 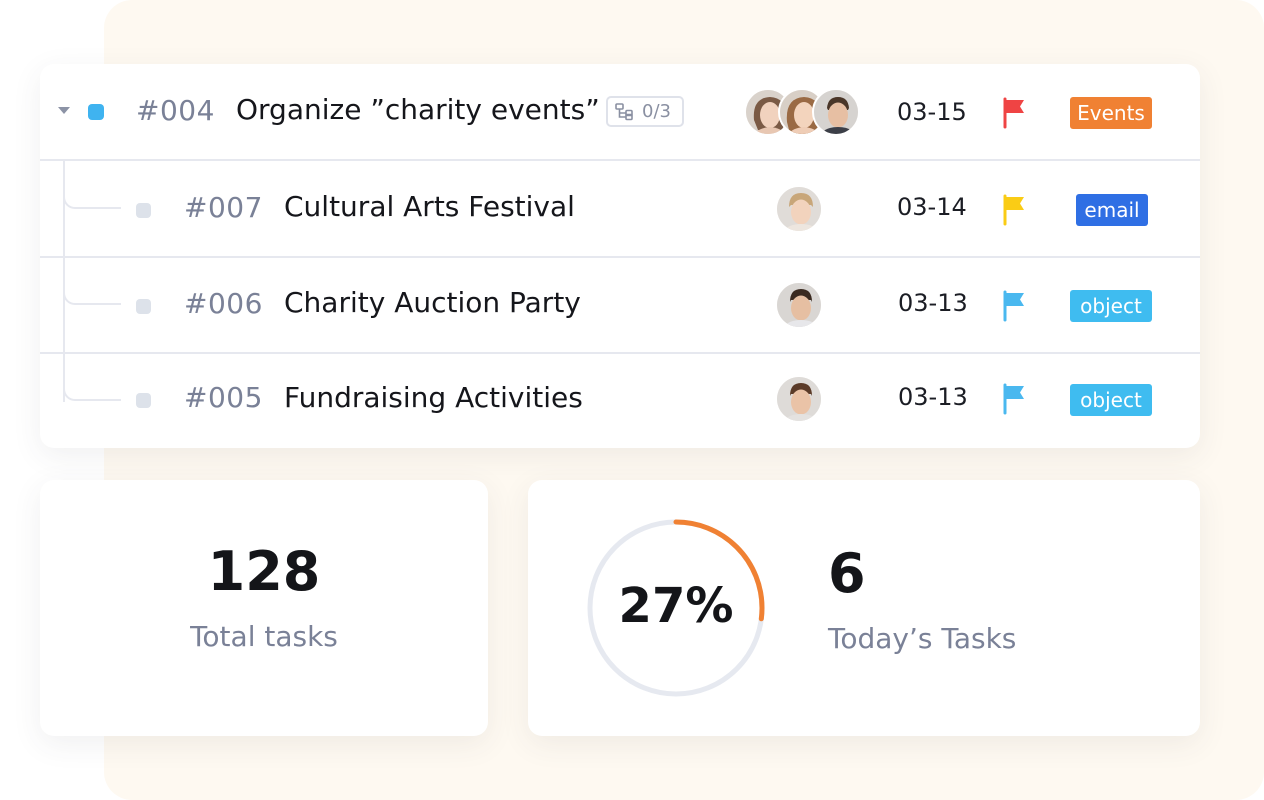 I want to click on total-tasks-card: 128 Total tasks, so click(x=264, y=608).